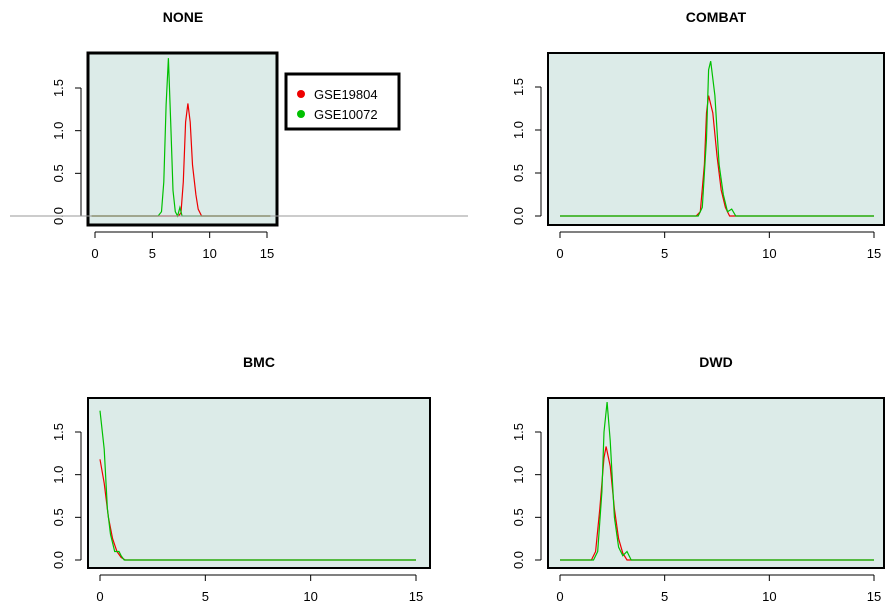  I want to click on panel-title: COMBAT, so click(716, 17).